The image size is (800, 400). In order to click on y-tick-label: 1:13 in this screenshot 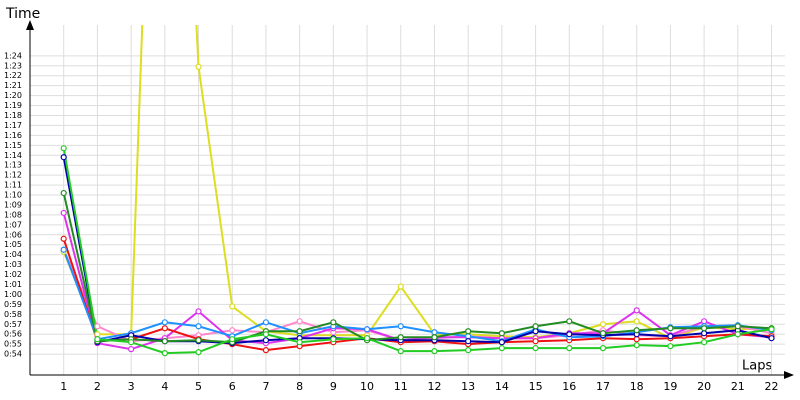, I will do `click(13, 165)`.